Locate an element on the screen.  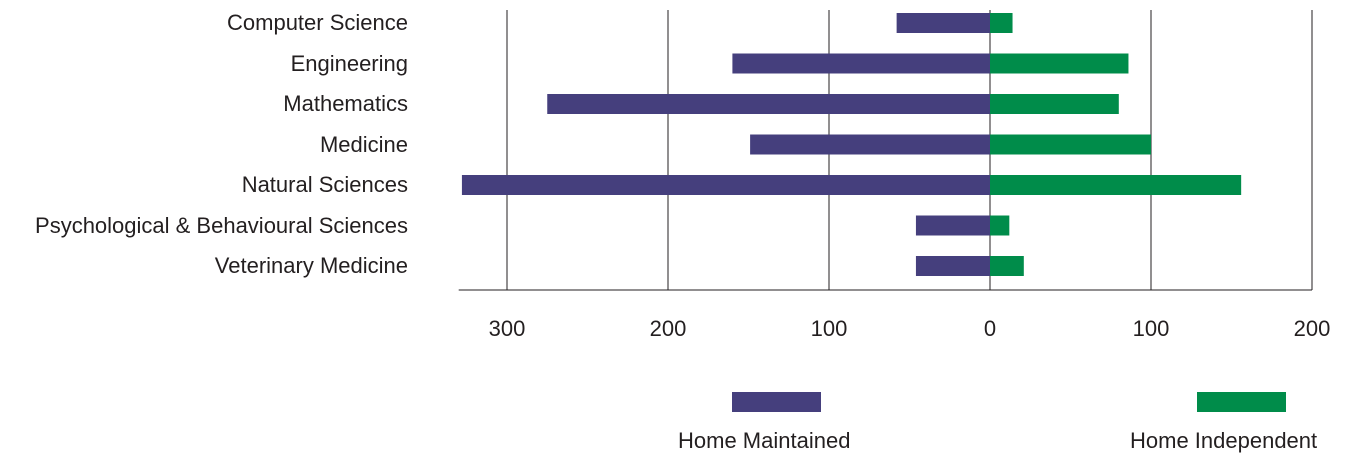
category-label-4: Natural Sciences is located at coordinates (324, 184).